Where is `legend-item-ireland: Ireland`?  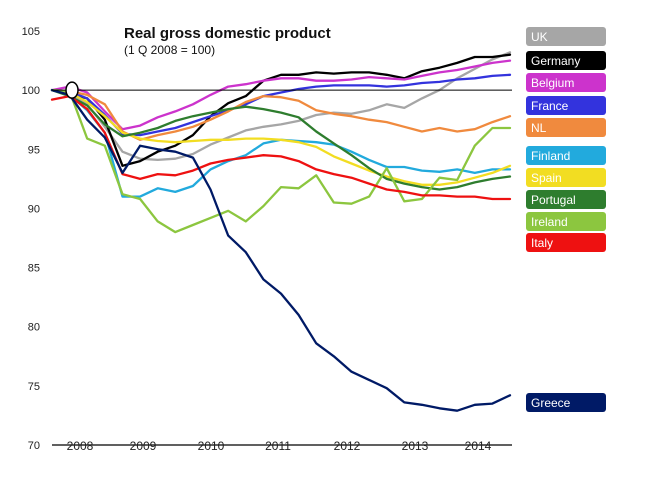
legend-item-ireland: Ireland is located at coordinates (566, 221).